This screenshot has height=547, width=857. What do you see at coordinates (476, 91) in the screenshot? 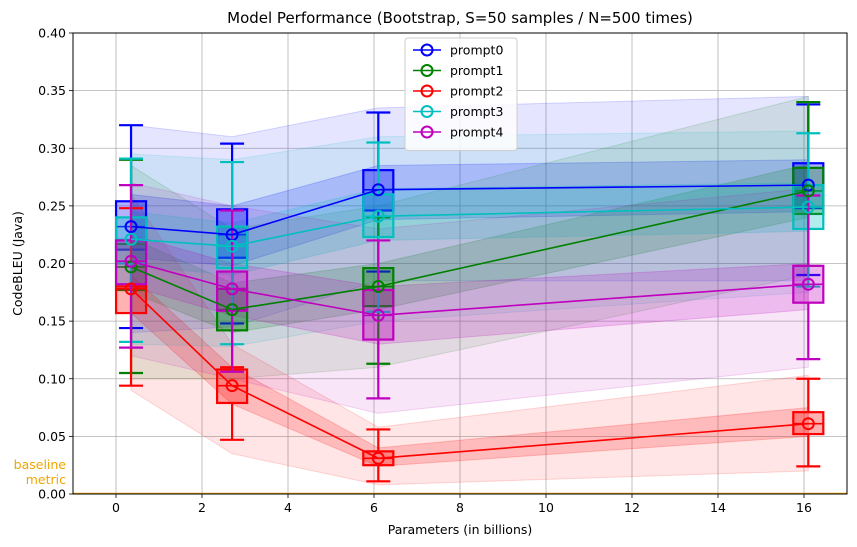
I see `legend-label-prompt2: prompt2` at bounding box center [476, 91].